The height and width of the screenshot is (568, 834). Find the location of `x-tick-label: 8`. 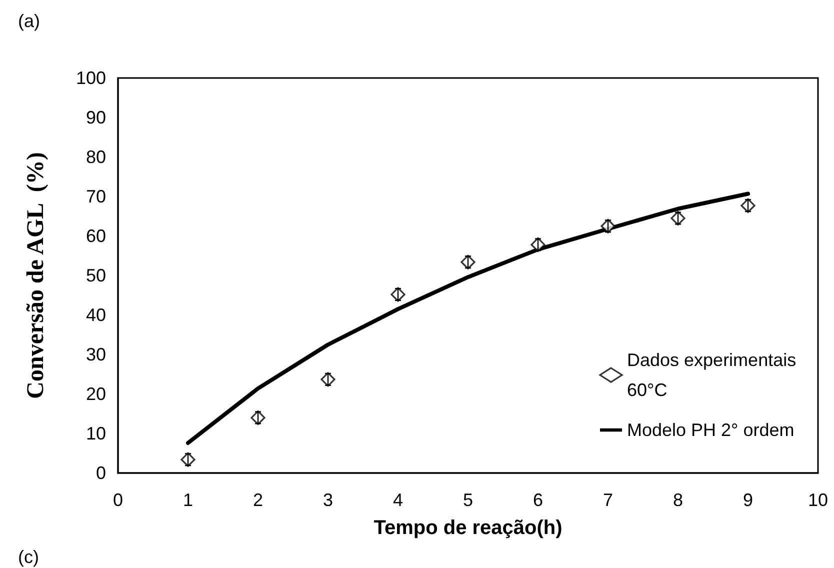

x-tick-label: 8 is located at coordinates (678, 500).